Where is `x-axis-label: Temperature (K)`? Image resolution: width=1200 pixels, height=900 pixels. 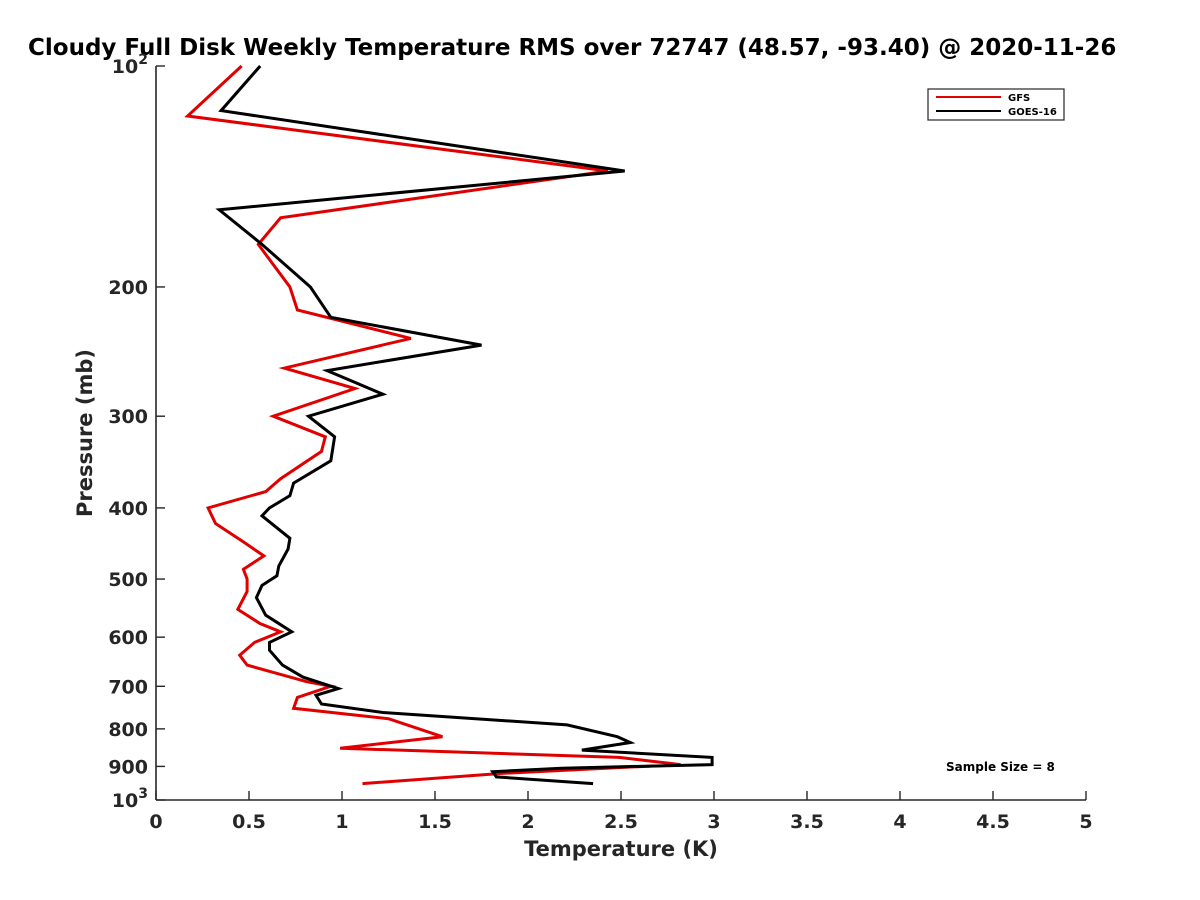 x-axis-label: Temperature (K) is located at coordinates (621, 849).